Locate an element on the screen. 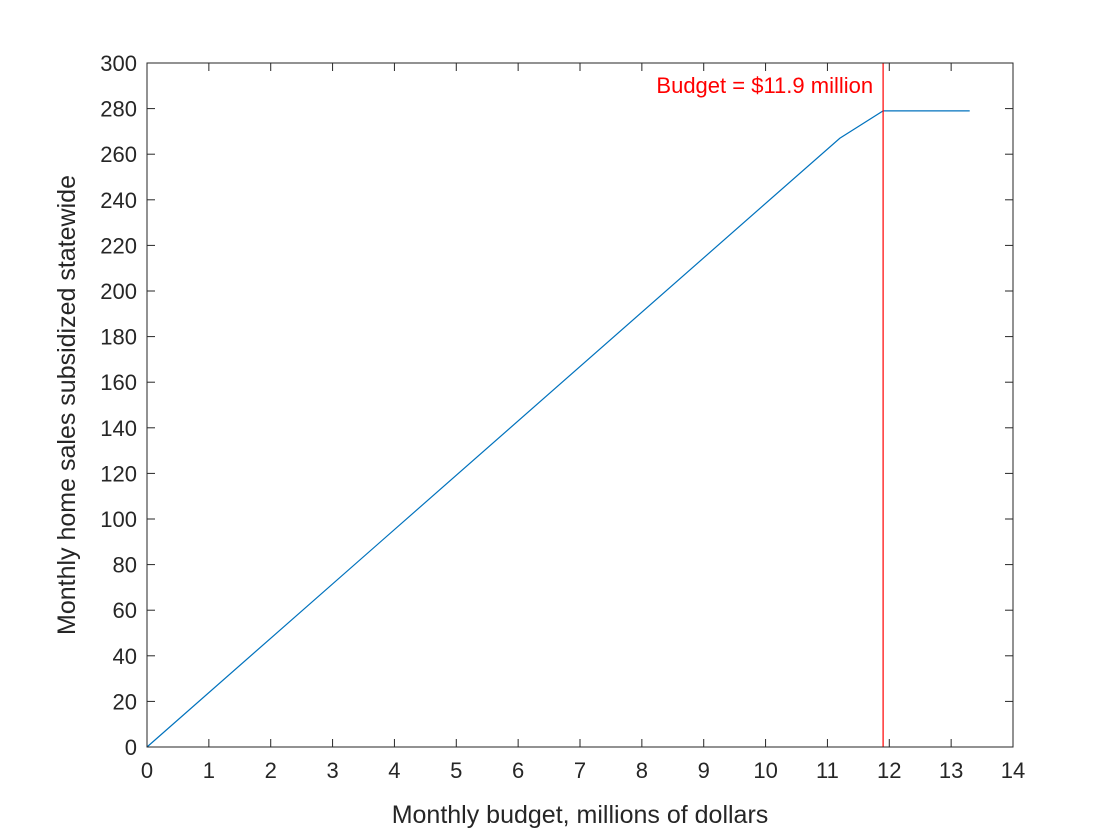 The width and height of the screenshot is (1120, 840). x-tick-label: 6 is located at coordinates (518, 770).